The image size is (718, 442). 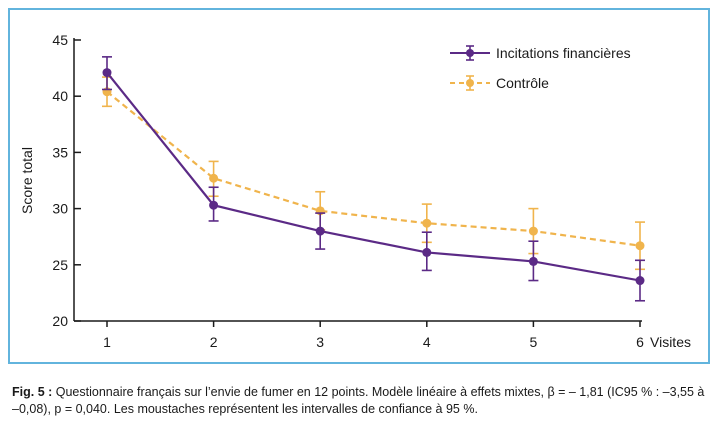 I want to click on x-tick-label: 1, so click(x=107, y=342).